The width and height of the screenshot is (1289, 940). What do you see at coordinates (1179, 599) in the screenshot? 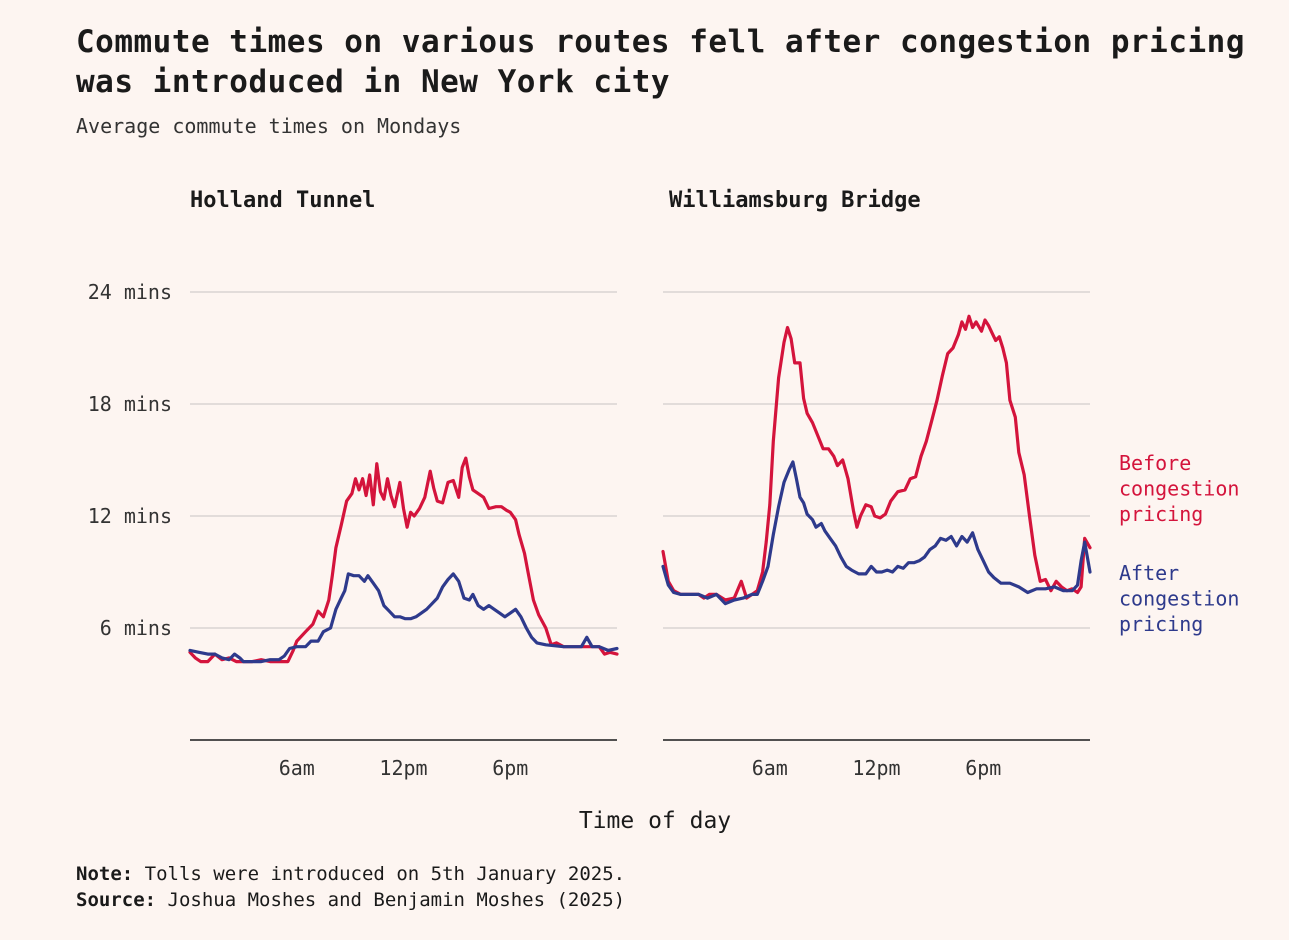
I see `legend-after-label: congestion` at bounding box center [1179, 599].